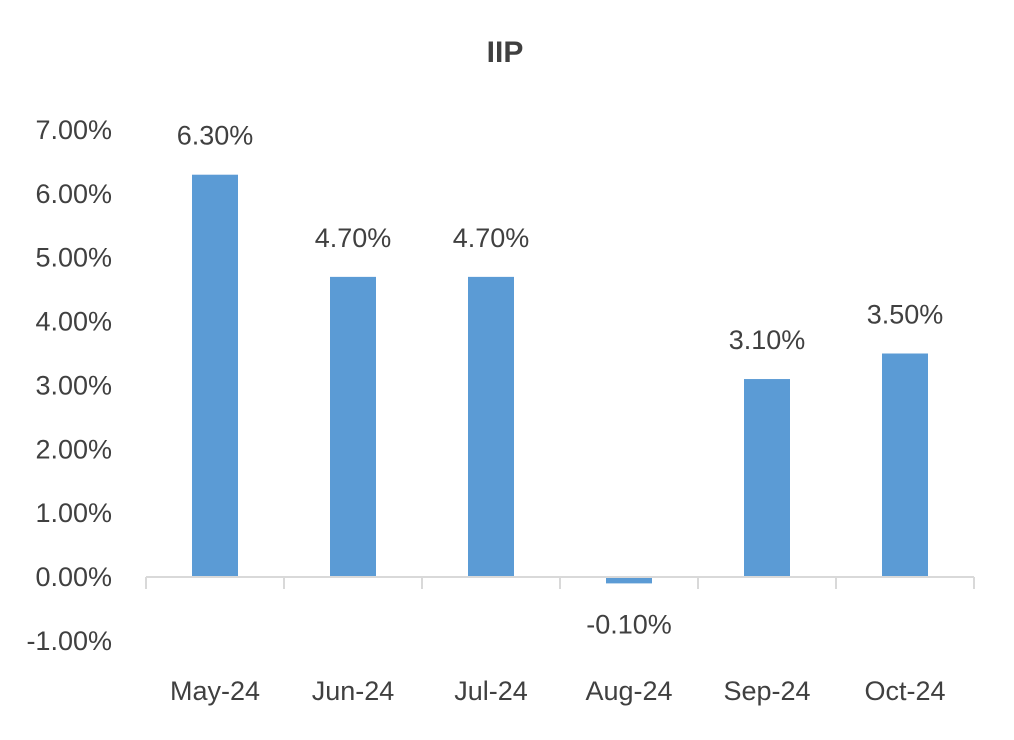  Describe the element at coordinates (558, 691) in the screenshot. I see `x-axis-category-labels: May-24 Jun-24 Jul-24 Aug-24 Sep-24 Oct-24` at that location.